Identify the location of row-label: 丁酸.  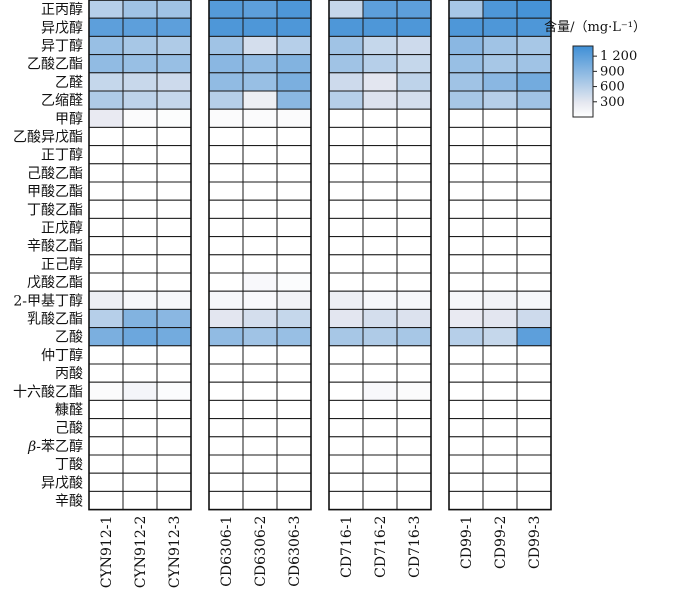
(69, 465).